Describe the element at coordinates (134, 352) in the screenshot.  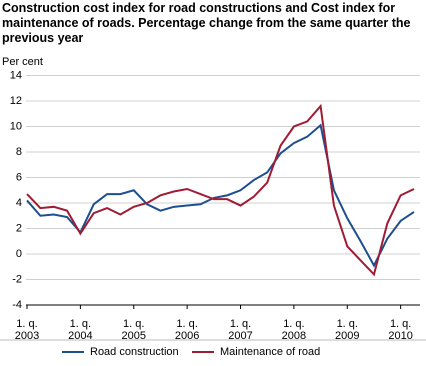
I see `legend-label: Road construction` at that location.